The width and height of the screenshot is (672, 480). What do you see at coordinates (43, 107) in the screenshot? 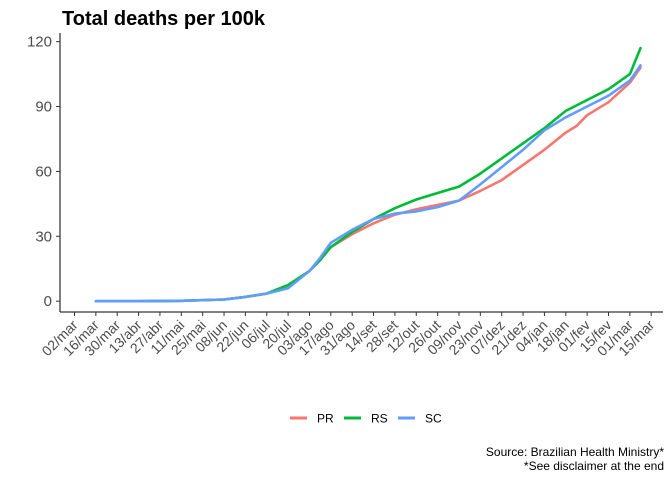
I see `y-tick-label: 90` at bounding box center [43, 107].